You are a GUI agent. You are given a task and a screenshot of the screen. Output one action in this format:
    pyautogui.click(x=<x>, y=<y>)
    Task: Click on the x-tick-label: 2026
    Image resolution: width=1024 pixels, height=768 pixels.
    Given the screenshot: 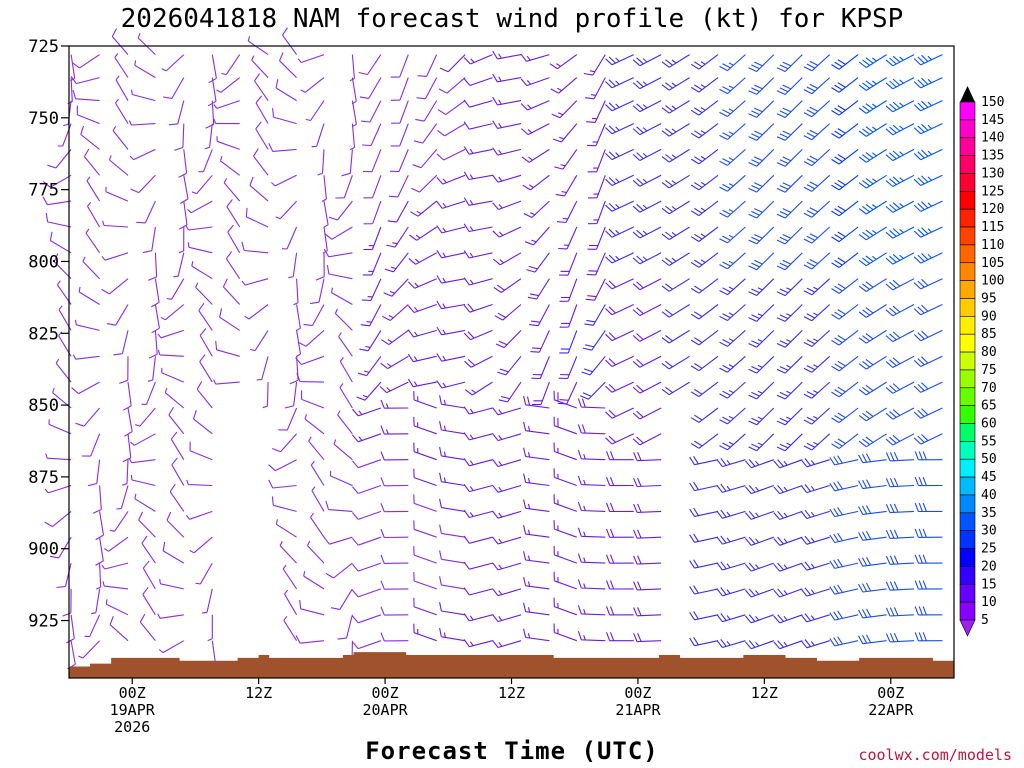 What is the action you would take?
    pyautogui.click(x=132, y=727)
    